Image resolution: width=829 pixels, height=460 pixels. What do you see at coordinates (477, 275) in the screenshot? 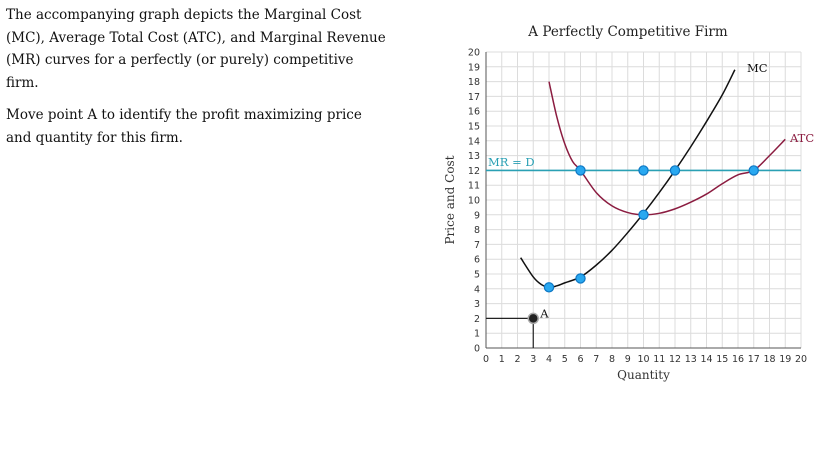
I see `y-tick-label: 5` at bounding box center [477, 275].